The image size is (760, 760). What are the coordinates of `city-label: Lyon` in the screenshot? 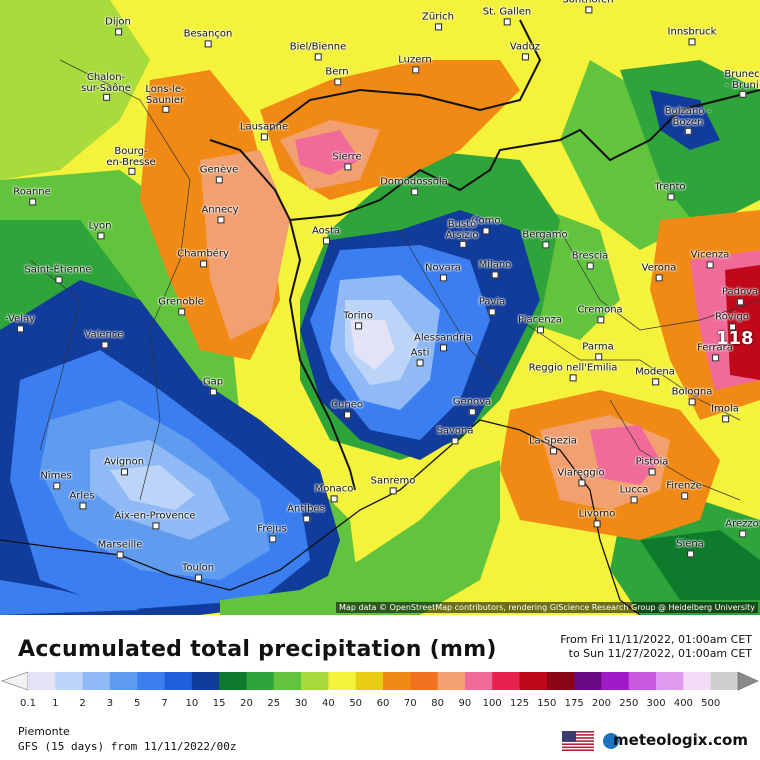 It's located at (100, 229).